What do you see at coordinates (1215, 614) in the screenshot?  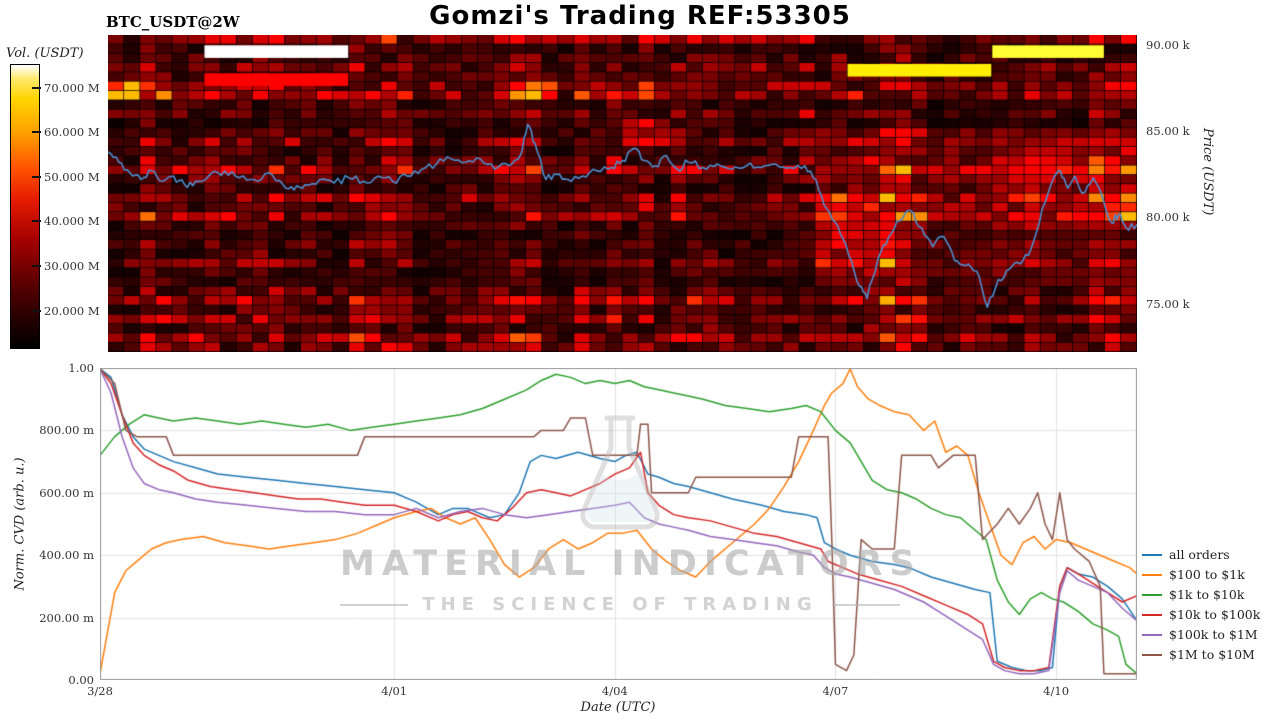 I see `legend-label: $10k to $100k` at bounding box center [1215, 614].